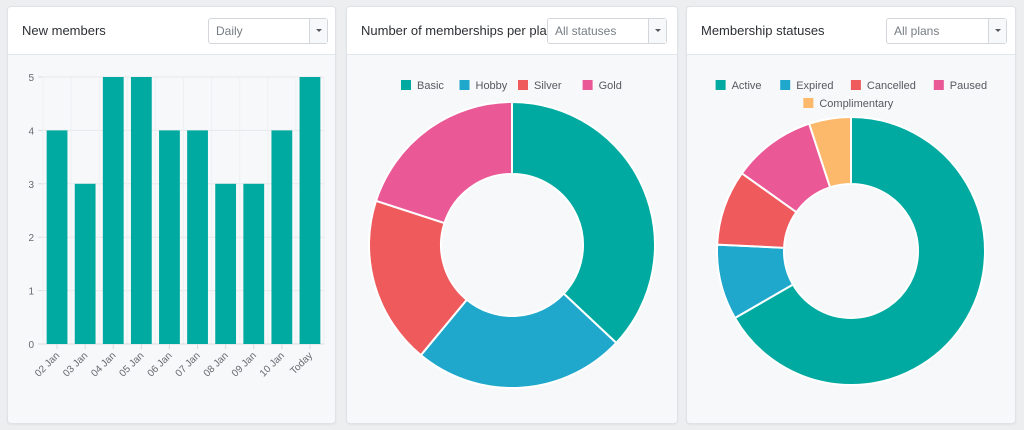 The height and width of the screenshot is (430, 1024). Describe the element at coordinates (229, 31) in the screenshot. I see `period-select-value: Daily` at that location.